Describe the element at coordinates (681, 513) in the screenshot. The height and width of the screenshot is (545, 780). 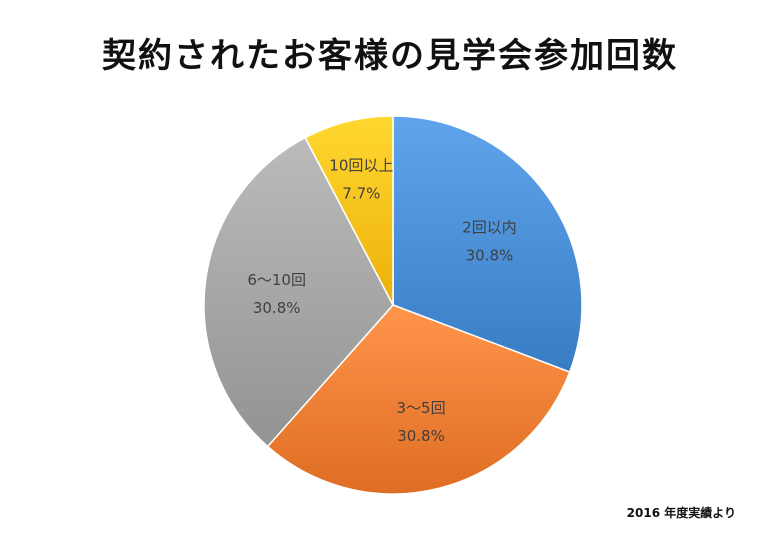
I see `footnote: 2016 年度実績より` at that location.